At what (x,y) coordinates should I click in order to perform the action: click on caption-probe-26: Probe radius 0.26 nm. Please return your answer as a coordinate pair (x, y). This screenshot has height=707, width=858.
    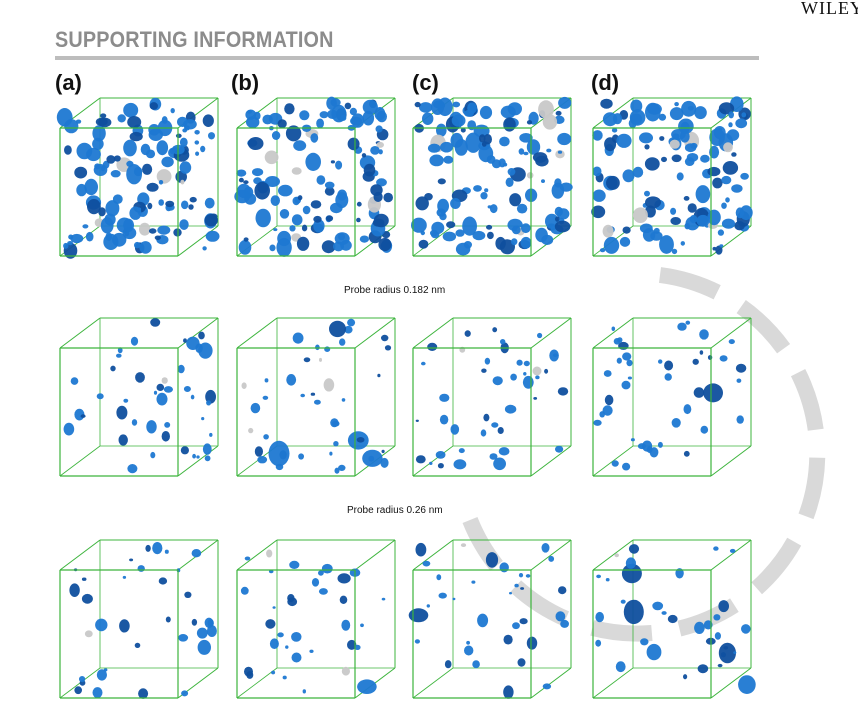
    Looking at the image, I should click on (395, 510).